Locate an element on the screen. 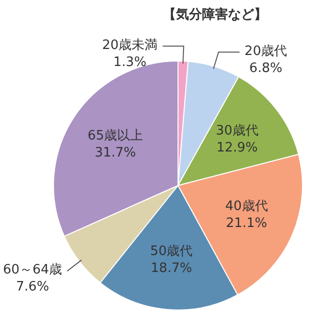  slice-label: 30歳代 is located at coordinates (237, 131).